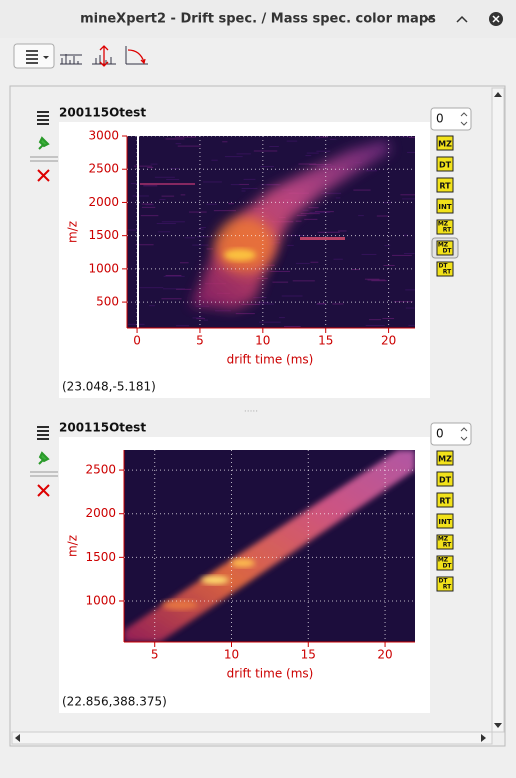  What do you see at coordinates (325, 341) in the screenshot?
I see `x-tick-label: 15` at bounding box center [325, 341].